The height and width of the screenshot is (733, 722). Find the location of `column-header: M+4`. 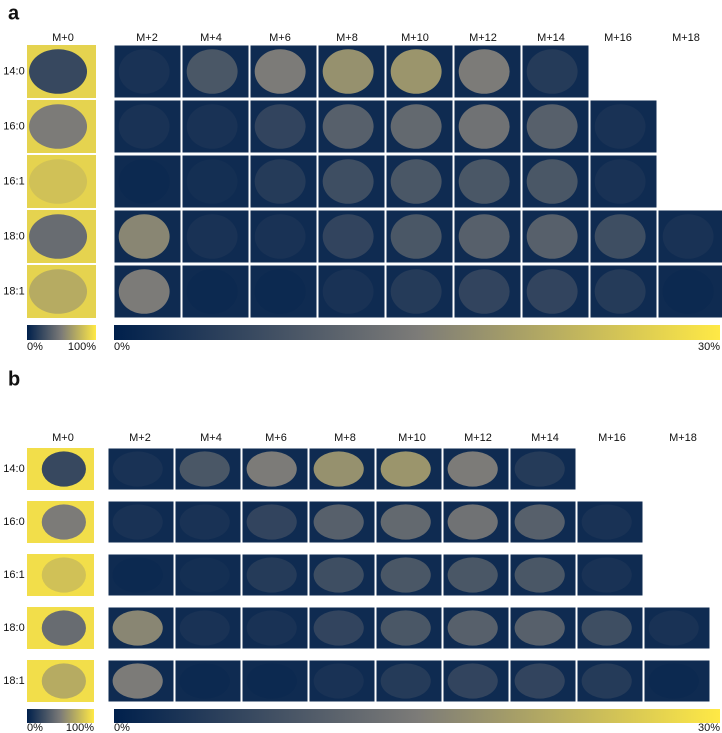

column-header: M+4 is located at coordinates (211, 38).